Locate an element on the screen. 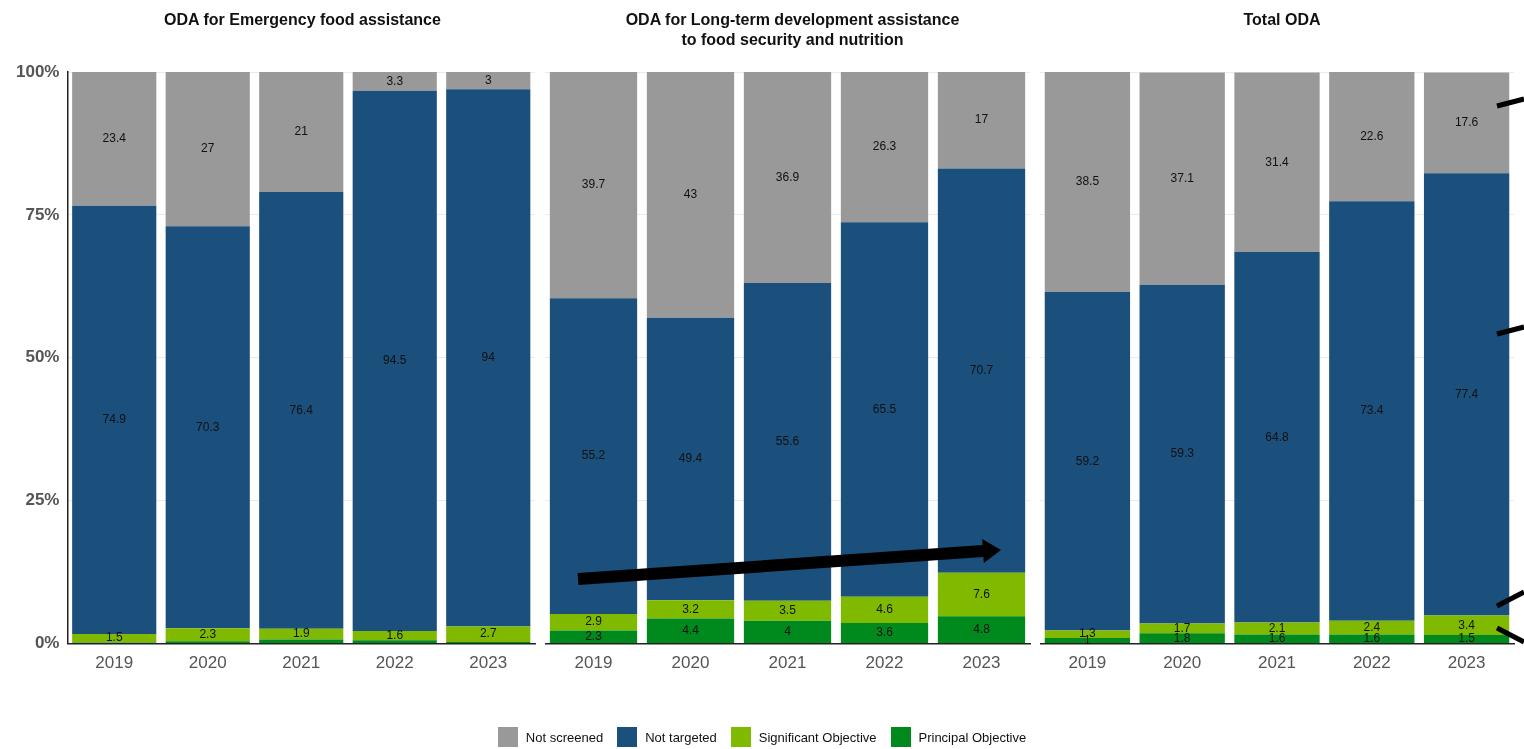 Image resolution: width=1524 pixels, height=749 pixels. data-label: 31.4 is located at coordinates (1277, 161).